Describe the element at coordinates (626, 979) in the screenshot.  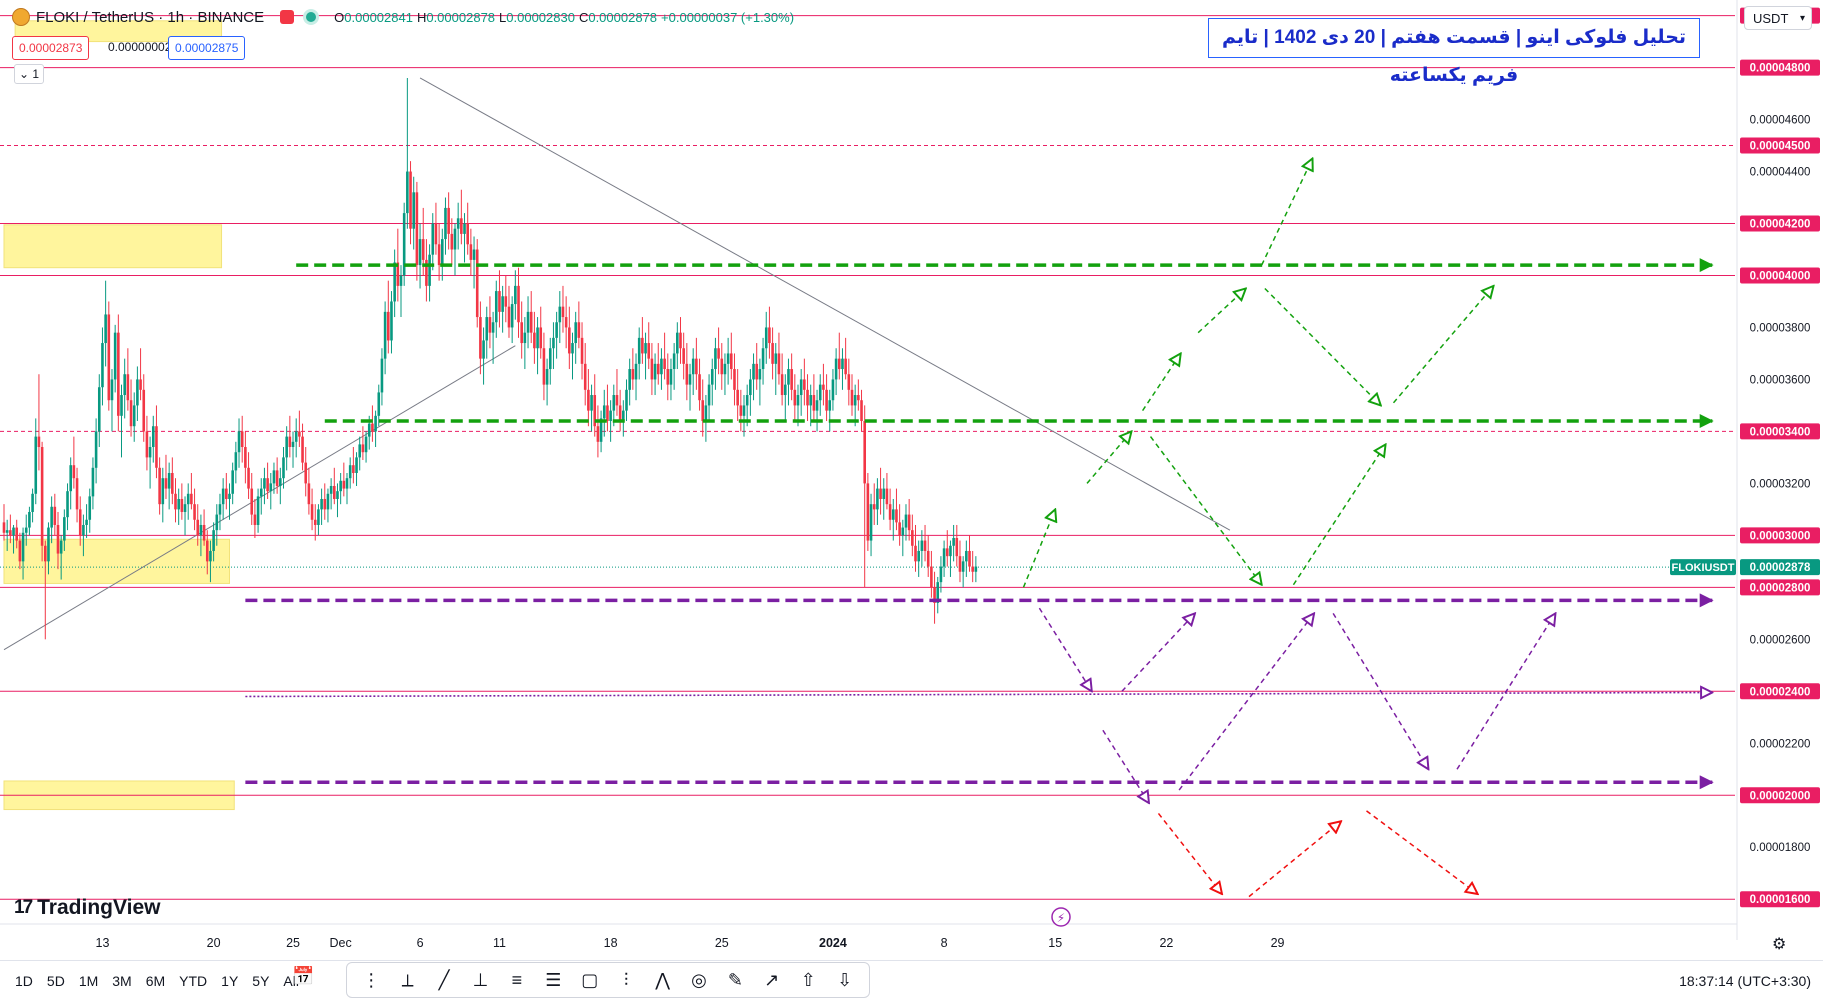
I see `drawing-tool-7-icon: ⫶` at that location.